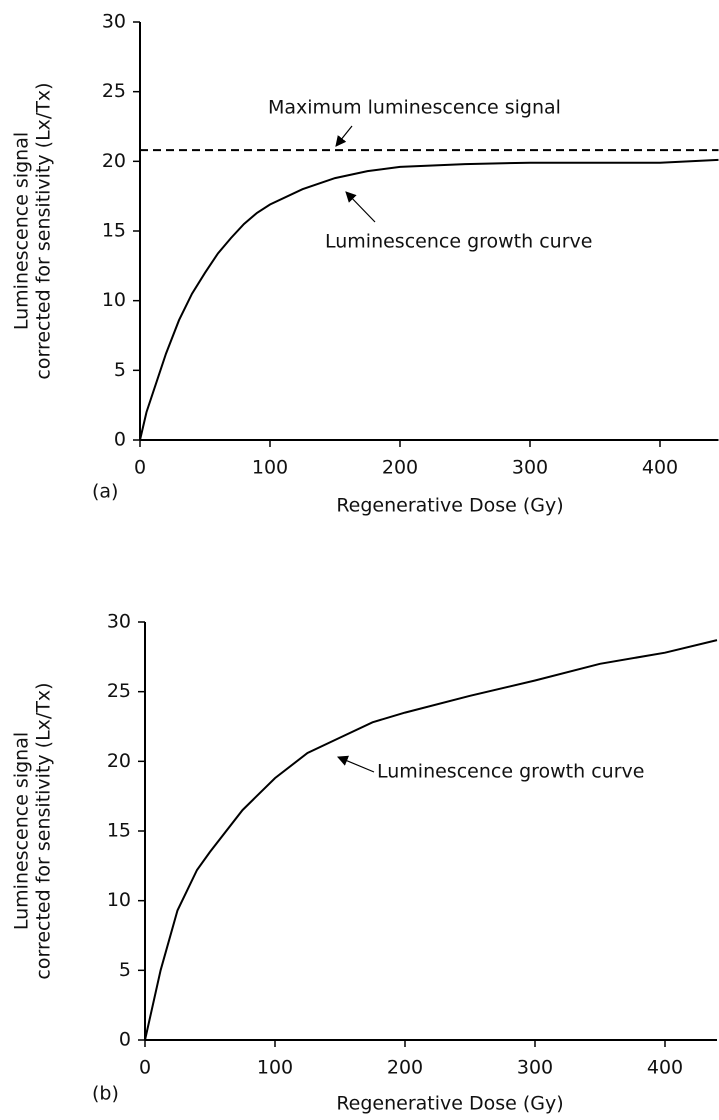 The image size is (719, 1120). Describe the element at coordinates (105, 492) in the screenshot. I see `panel-label: (a)` at that location.